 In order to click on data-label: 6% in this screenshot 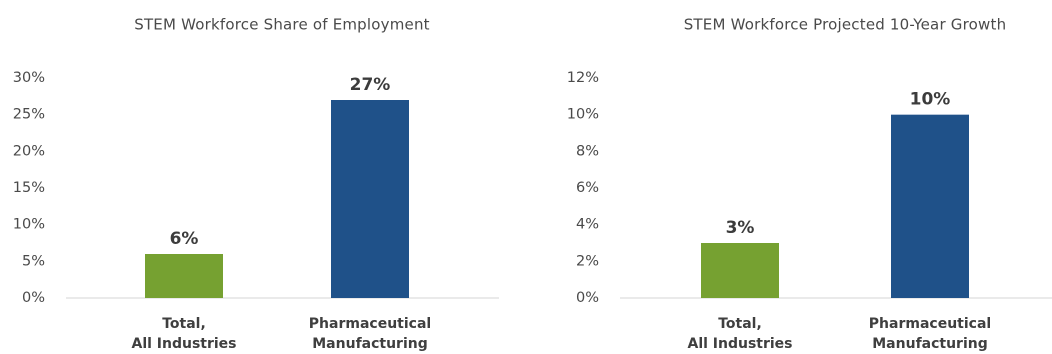, I will do `click(184, 239)`.